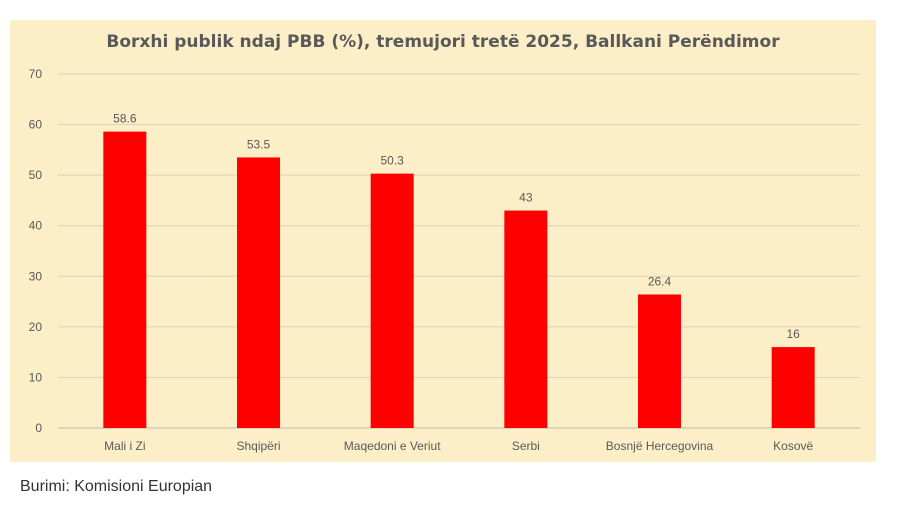  I want to click on data-label: 50.3, so click(392, 161).